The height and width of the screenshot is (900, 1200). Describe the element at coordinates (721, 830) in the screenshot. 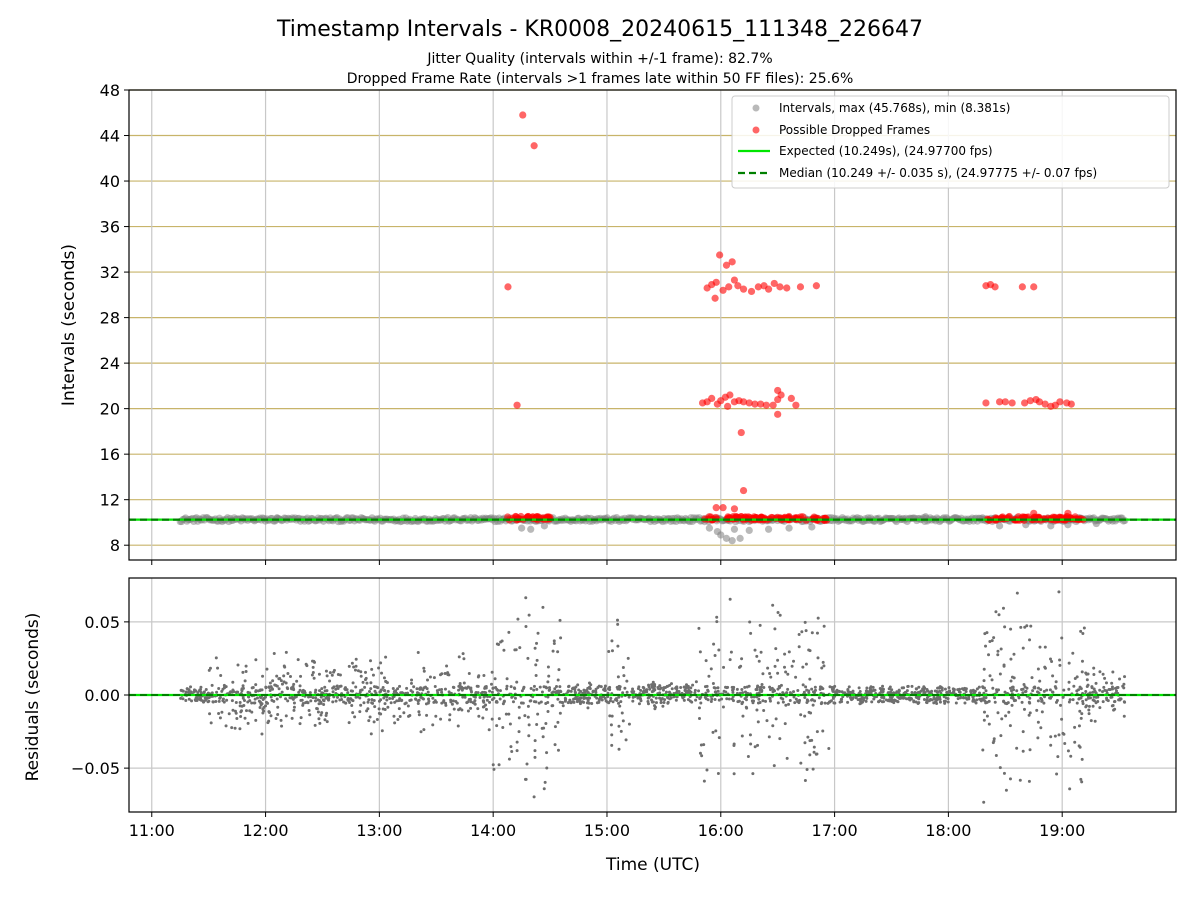

I see `residuals-xtick-label: 16:00` at that location.